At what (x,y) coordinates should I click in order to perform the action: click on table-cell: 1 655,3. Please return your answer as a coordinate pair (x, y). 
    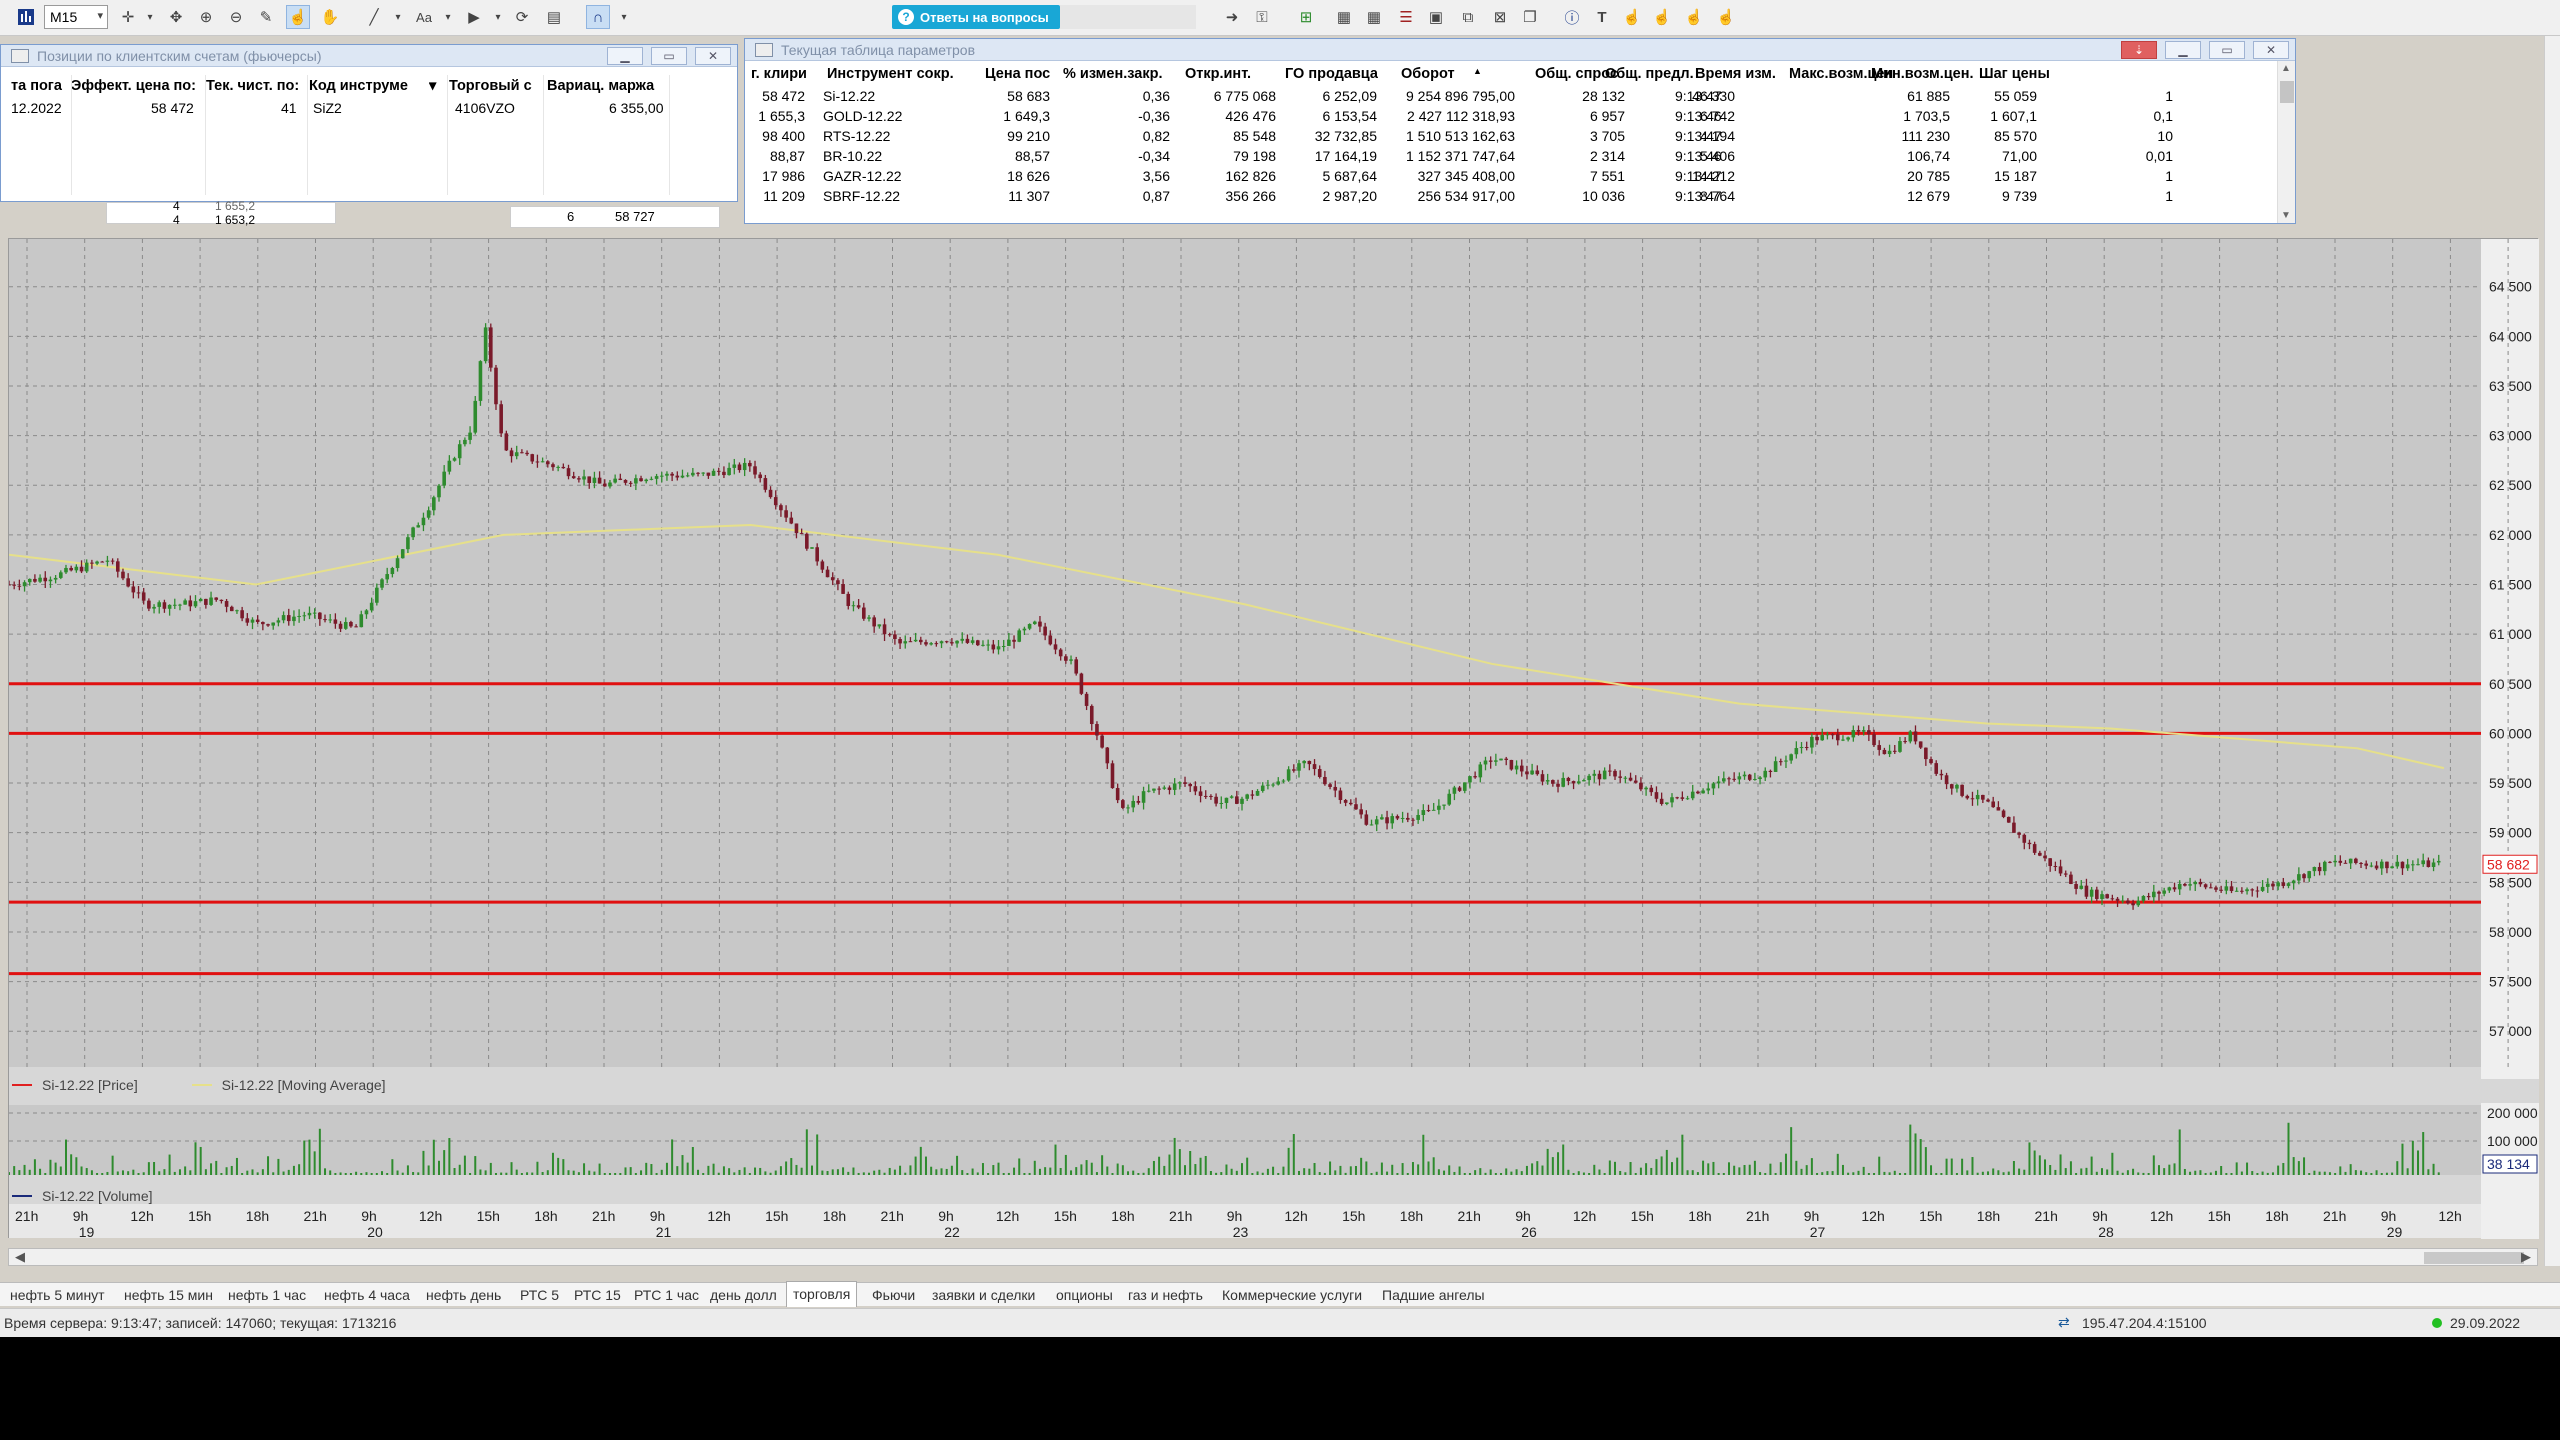
    Looking at the image, I should click on (781, 116).